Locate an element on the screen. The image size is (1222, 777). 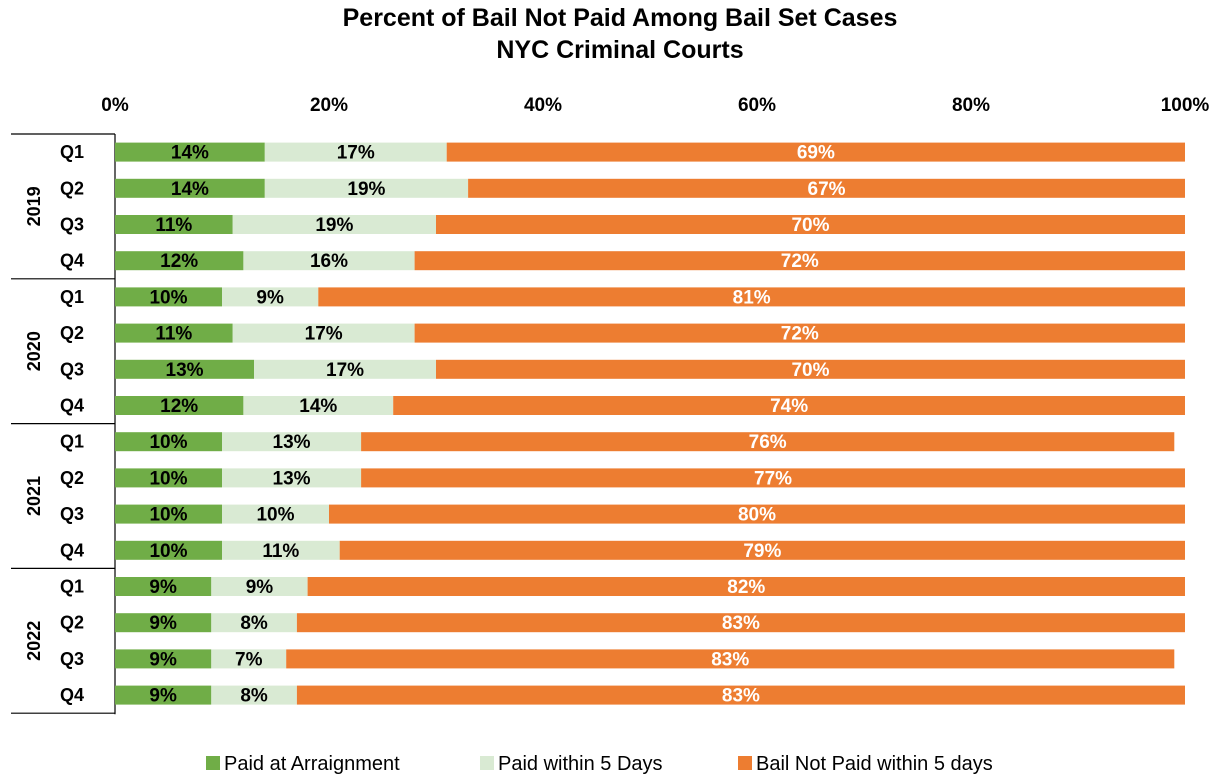
data-label: 13% is located at coordinates (292, 478).